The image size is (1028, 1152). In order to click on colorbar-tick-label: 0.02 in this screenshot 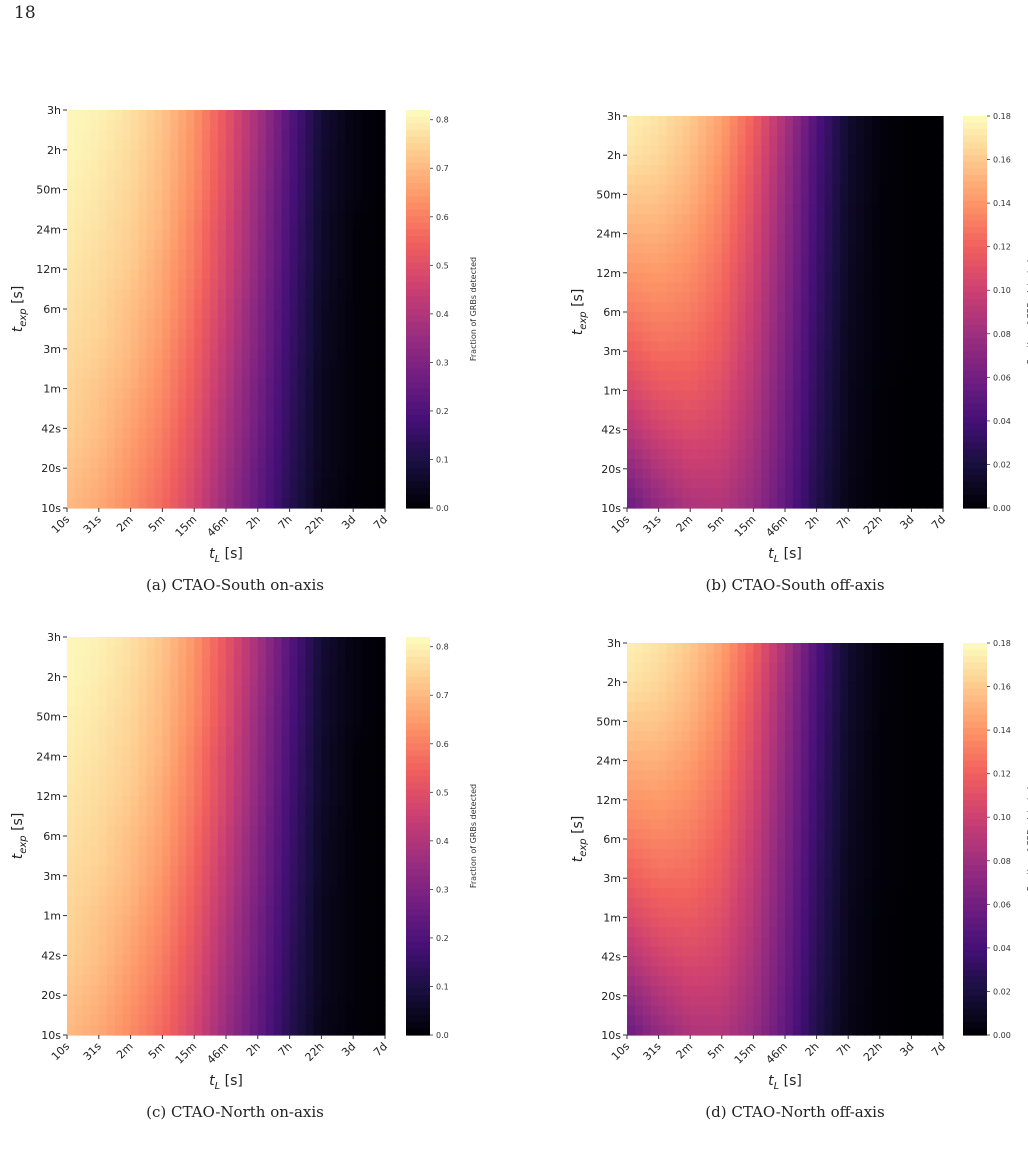, I will do `click(1002, 464)`.